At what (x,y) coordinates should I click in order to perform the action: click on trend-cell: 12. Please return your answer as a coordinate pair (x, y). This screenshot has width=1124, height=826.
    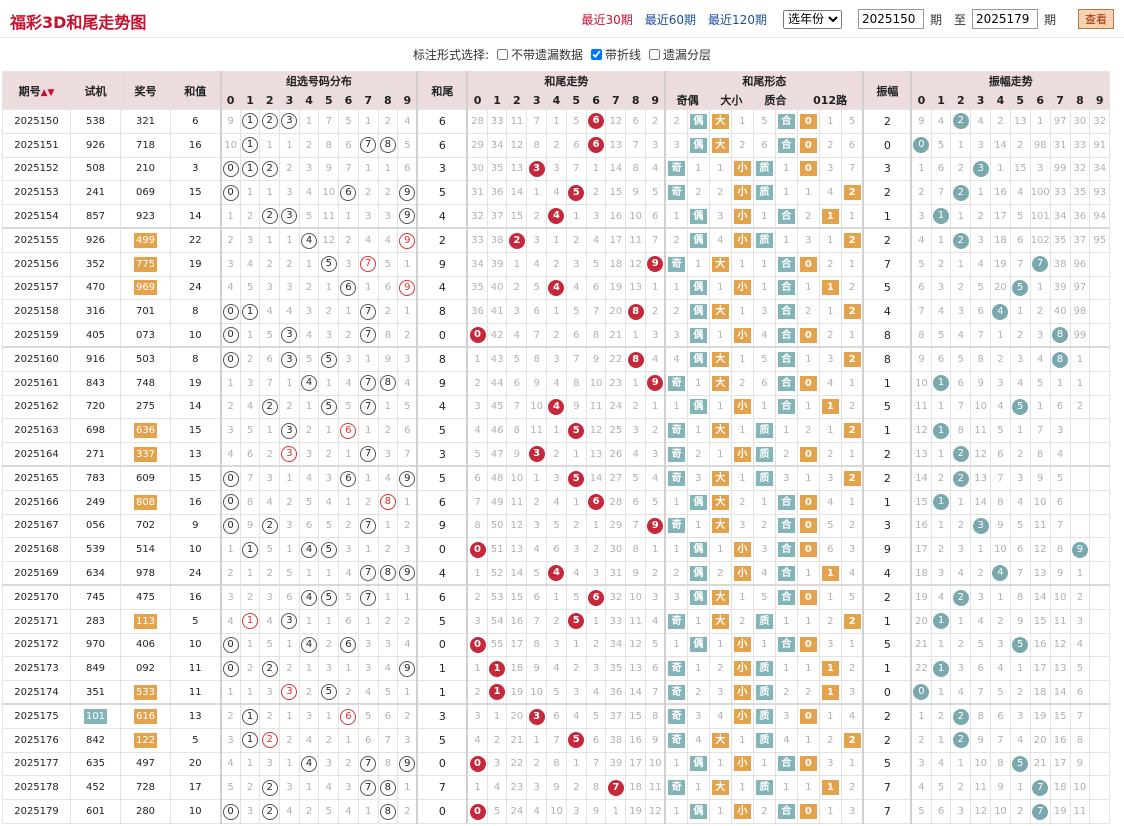
    Looking at the image, I should click on (517, 145).